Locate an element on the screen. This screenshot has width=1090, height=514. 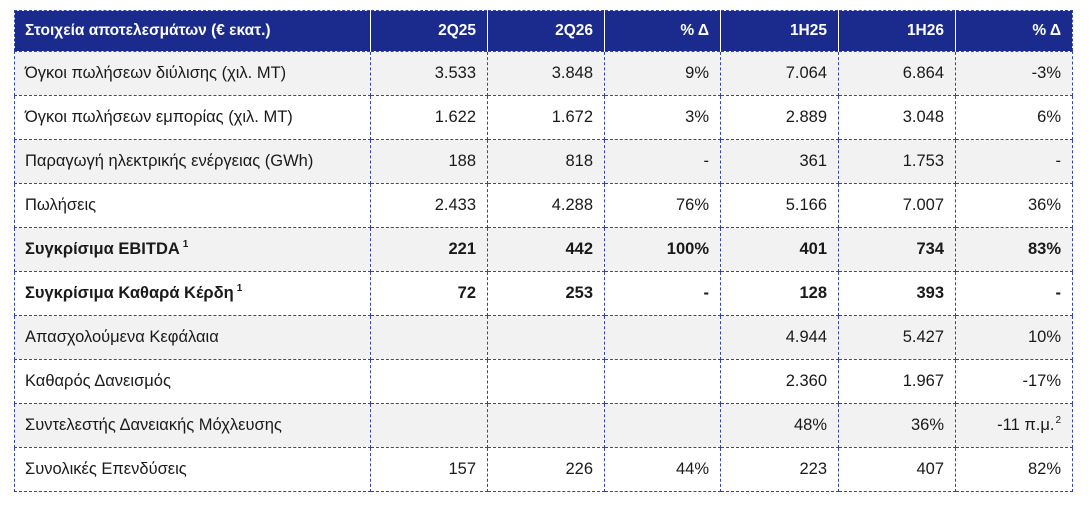
row-label: Παραγωγή ηλεκτρικής ενέργειας (GWh) is located at coordinates (192, 161).